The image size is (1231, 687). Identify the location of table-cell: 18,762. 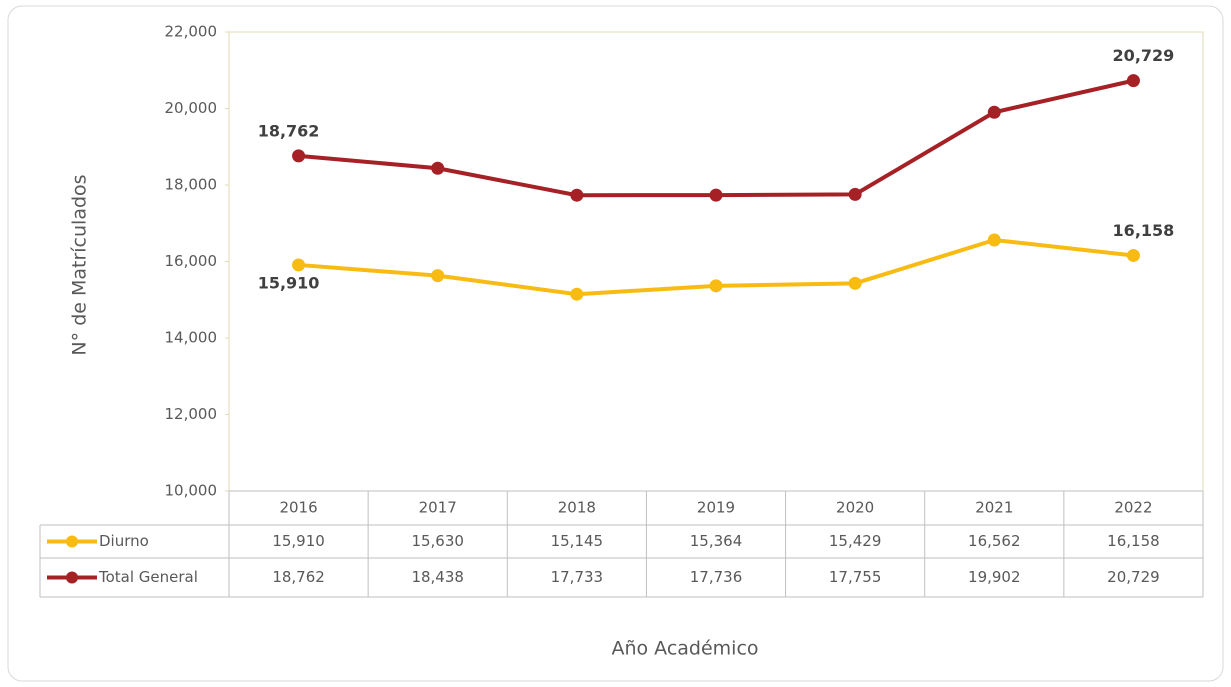
(298, 577).